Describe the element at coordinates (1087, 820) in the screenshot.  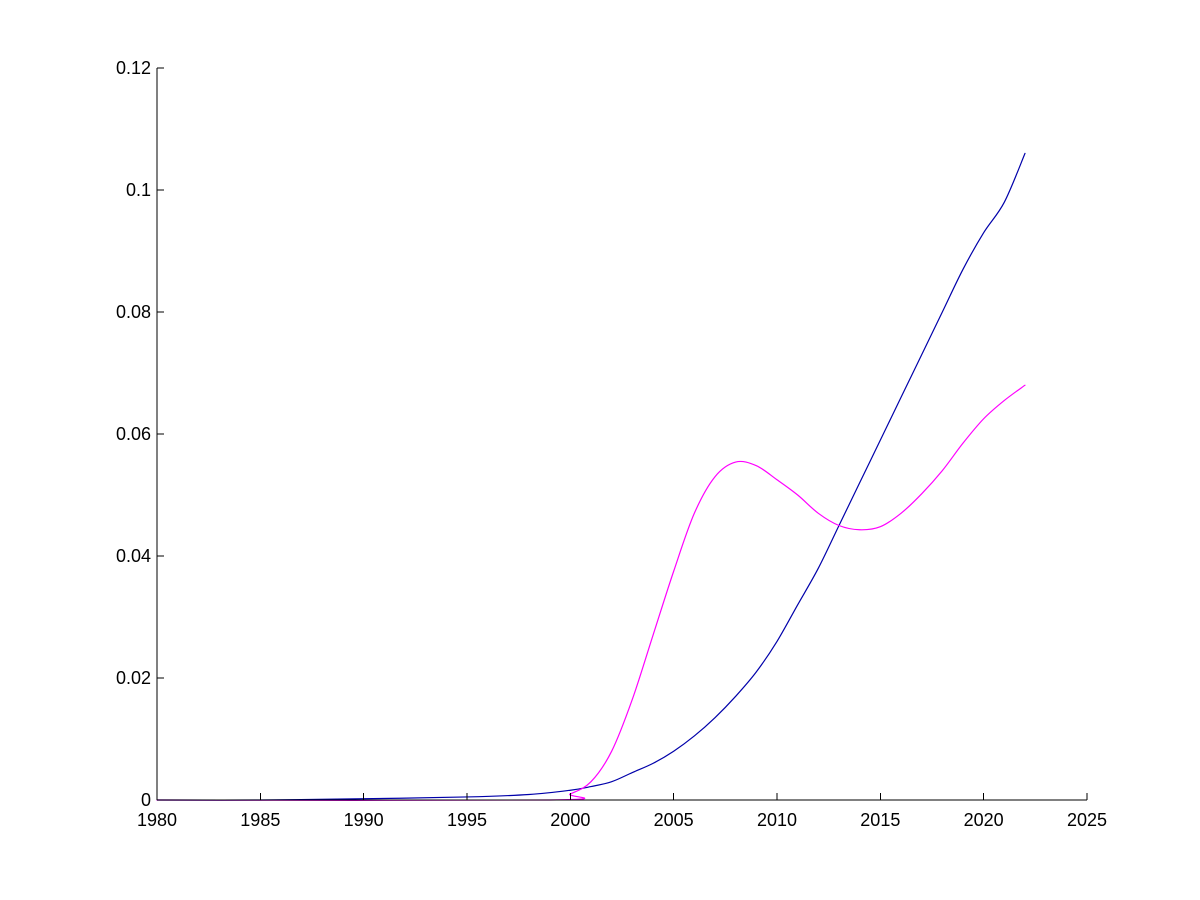
I see `x-tick-label: 2025` at that location.